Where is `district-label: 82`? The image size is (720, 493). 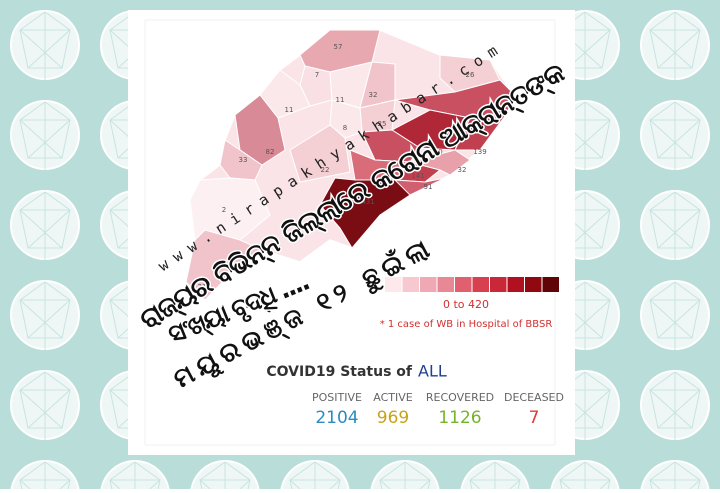
district-label: 82 is located at coordinates (270, 152).